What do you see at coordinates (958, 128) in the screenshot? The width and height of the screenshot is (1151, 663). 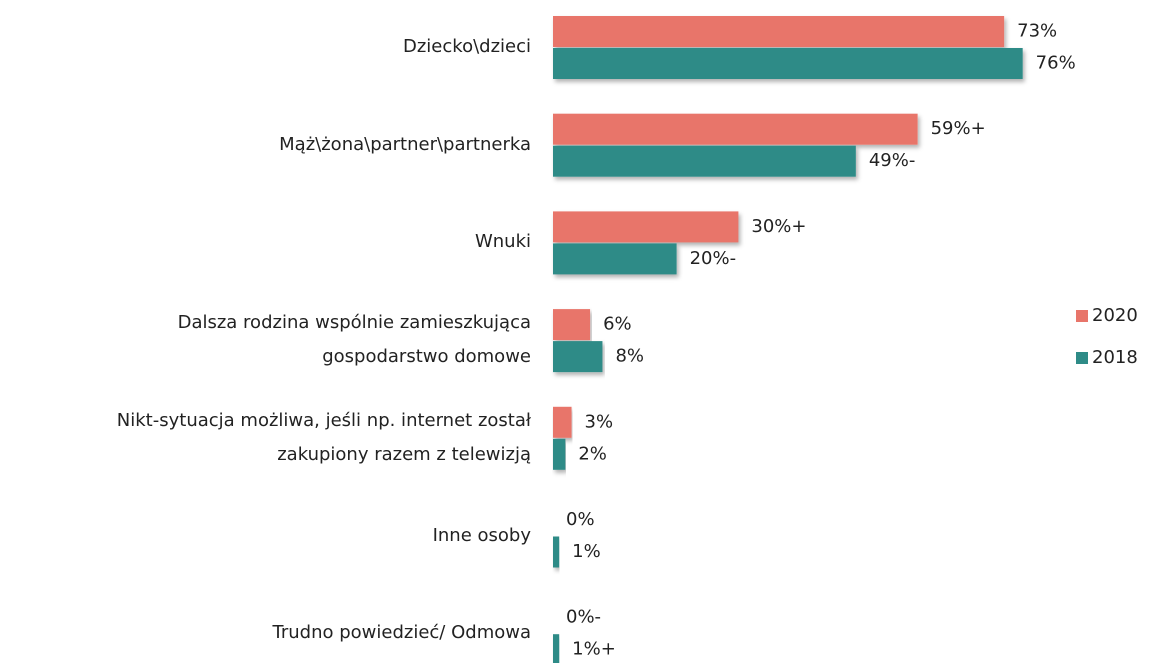 I see `value-label: 59%+` at bounding box center [958, 128].